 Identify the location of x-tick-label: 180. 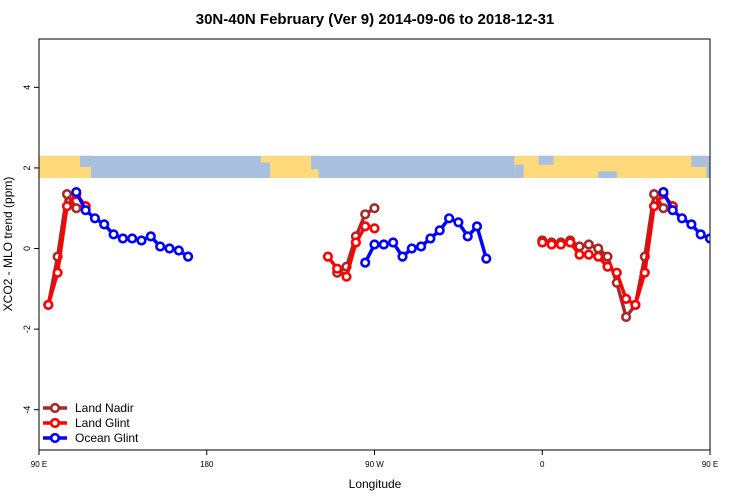
(207, 464).